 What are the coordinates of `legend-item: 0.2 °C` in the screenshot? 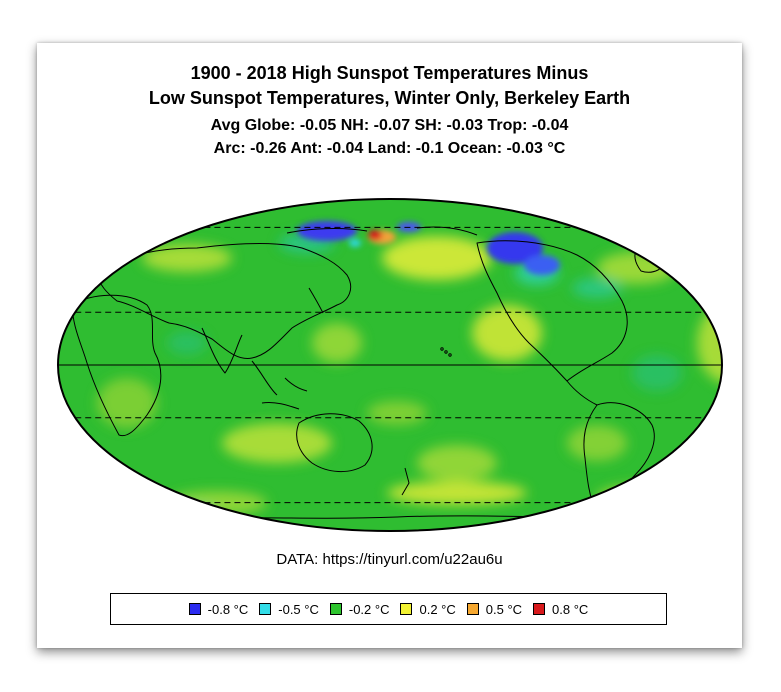 It's located at (428, 609).